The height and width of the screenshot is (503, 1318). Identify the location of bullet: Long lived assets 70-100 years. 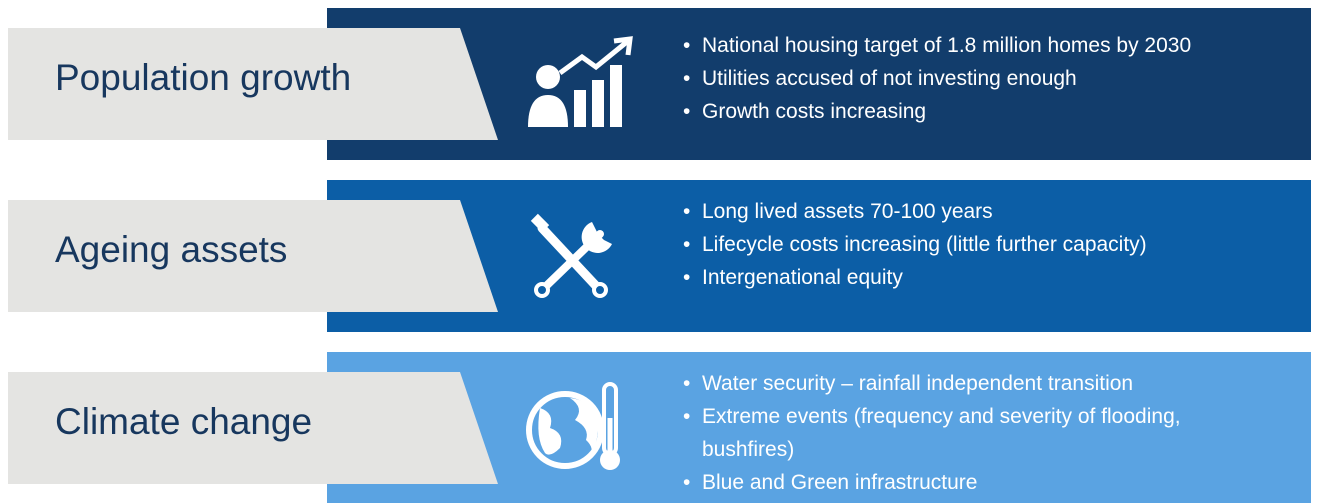
(972, 211).